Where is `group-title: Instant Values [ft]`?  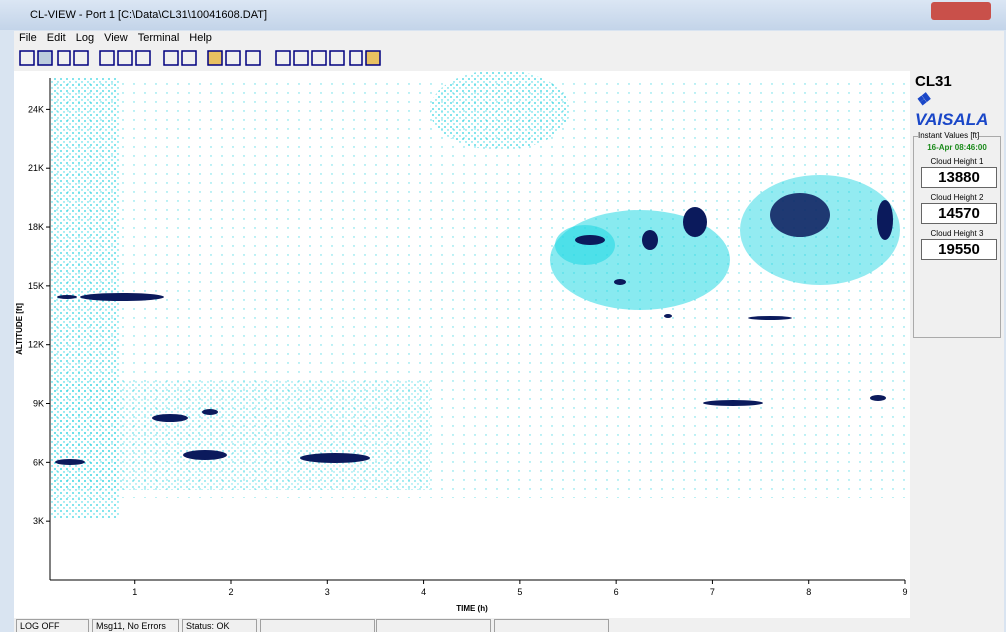
group-title: Instant Values [ft] is located at coordinates (949, 135).